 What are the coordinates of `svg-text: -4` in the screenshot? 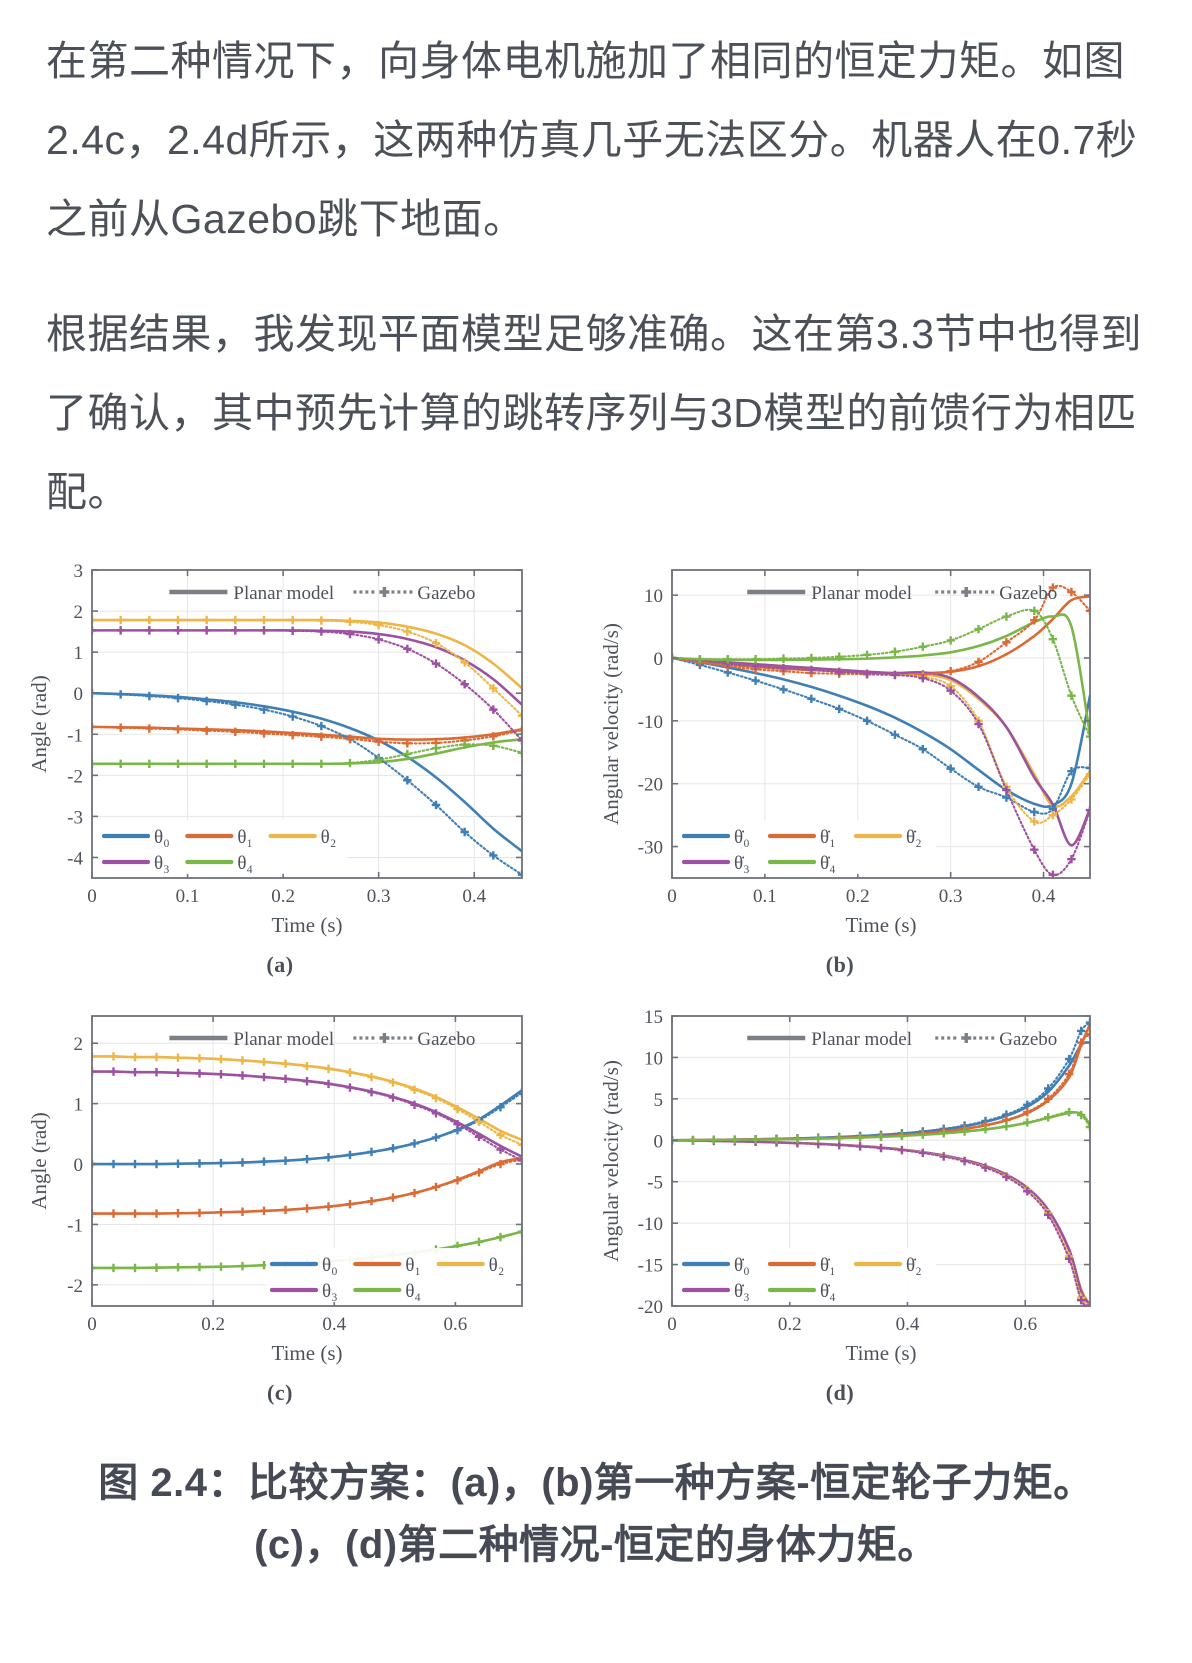 It's located at (75, 858).